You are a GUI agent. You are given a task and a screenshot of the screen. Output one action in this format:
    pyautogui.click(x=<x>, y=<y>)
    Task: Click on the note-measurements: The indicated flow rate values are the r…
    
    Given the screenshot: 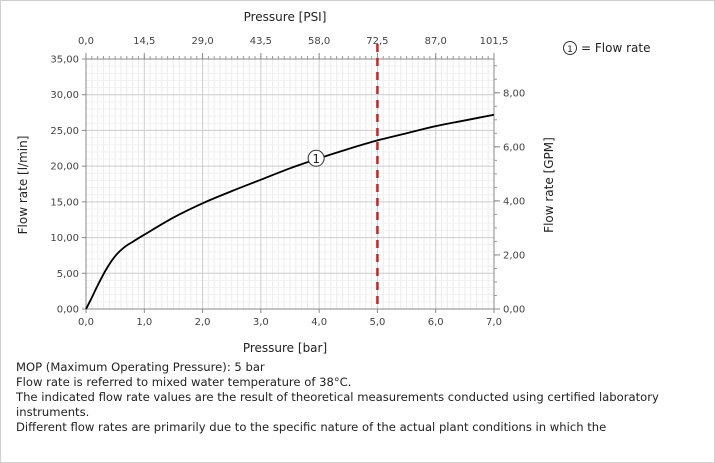 What is the action you would take?
    pyautogui.click(x=337, y=404)
    